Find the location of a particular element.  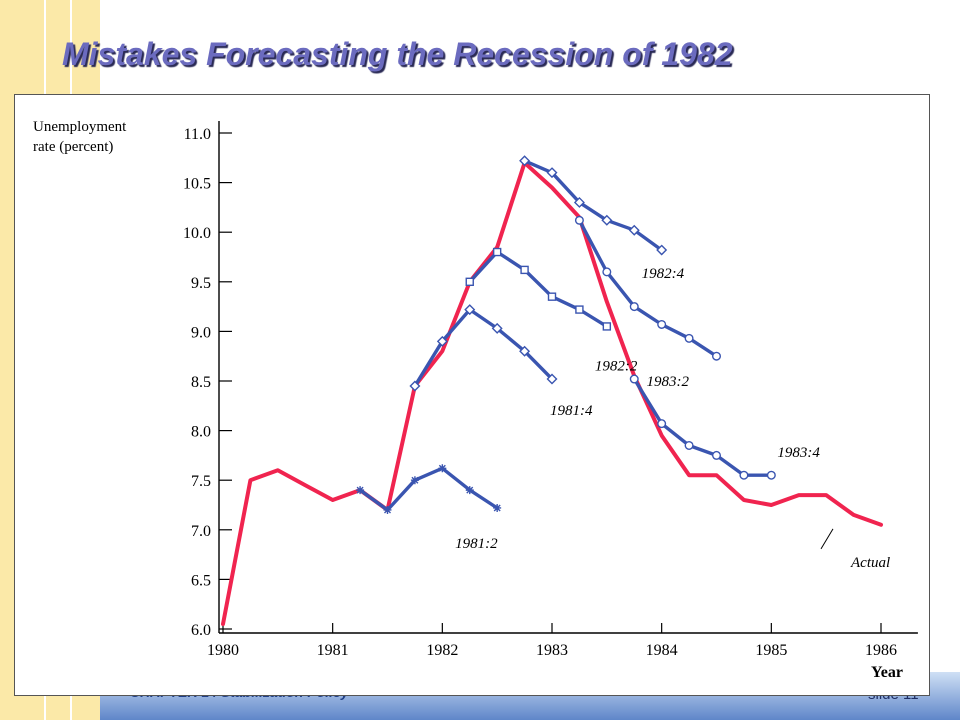

y-axis-title: Unemployment rate (percent) is located at coordinates (80, 137).